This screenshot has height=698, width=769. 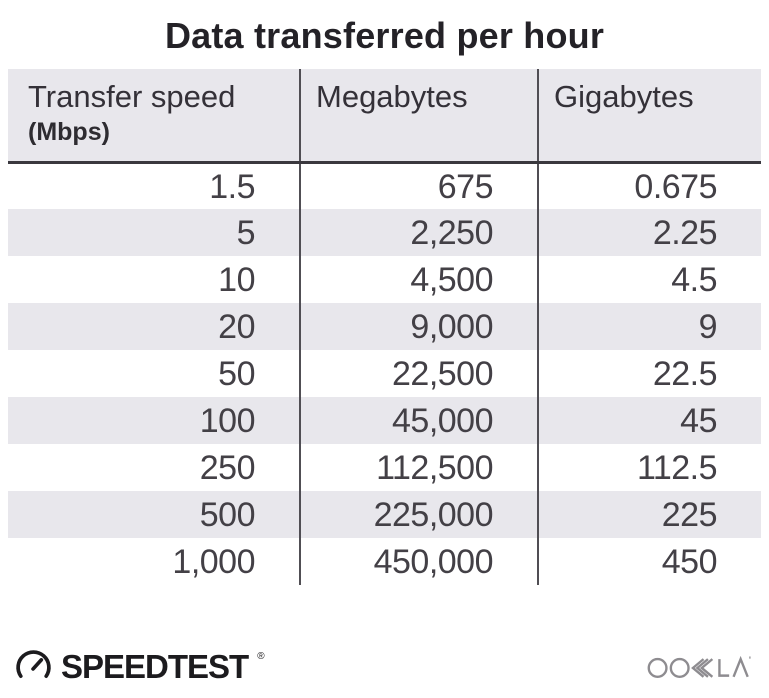 I want to click on table-cell: 100, so click(x=154, y=421).